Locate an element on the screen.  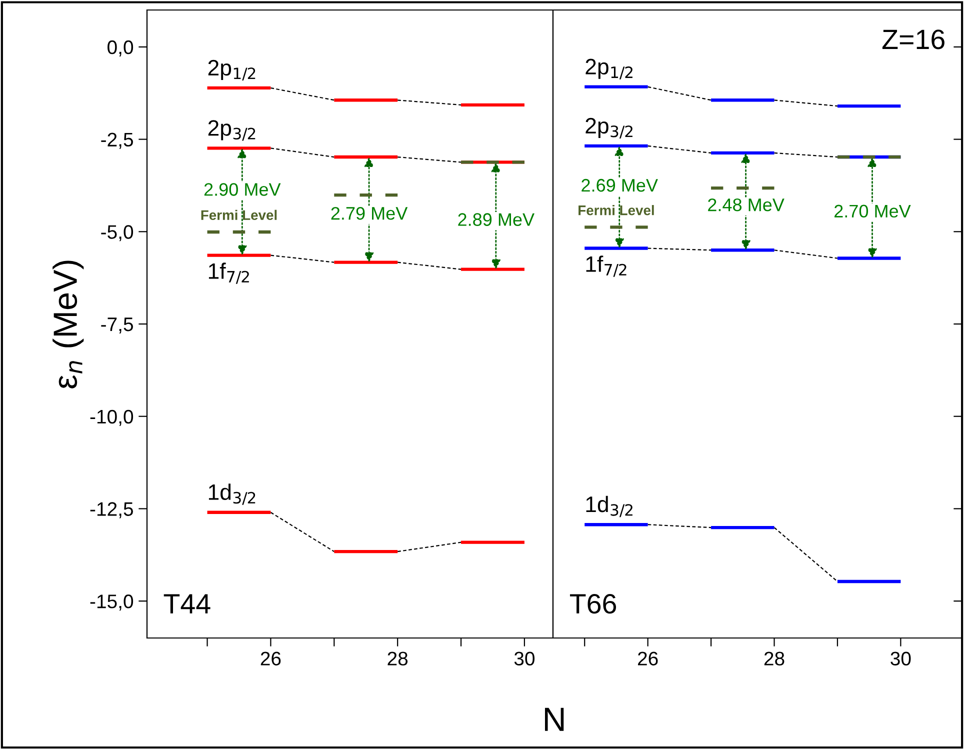
y-tick-label: -15,0 is located at coordinates (112, 602).